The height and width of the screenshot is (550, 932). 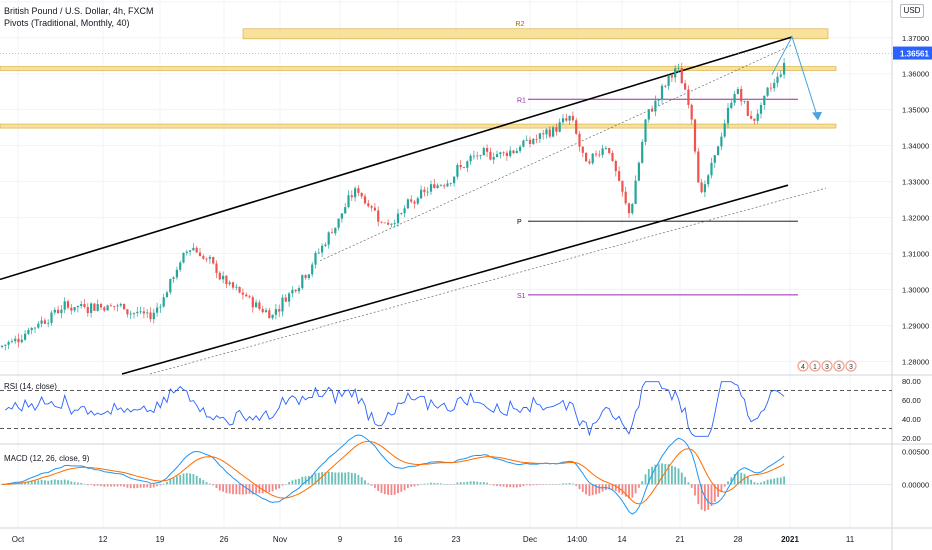 I want to click on macd-pane: MACD (12, 26, close, 9), so click(x=446, y=474).